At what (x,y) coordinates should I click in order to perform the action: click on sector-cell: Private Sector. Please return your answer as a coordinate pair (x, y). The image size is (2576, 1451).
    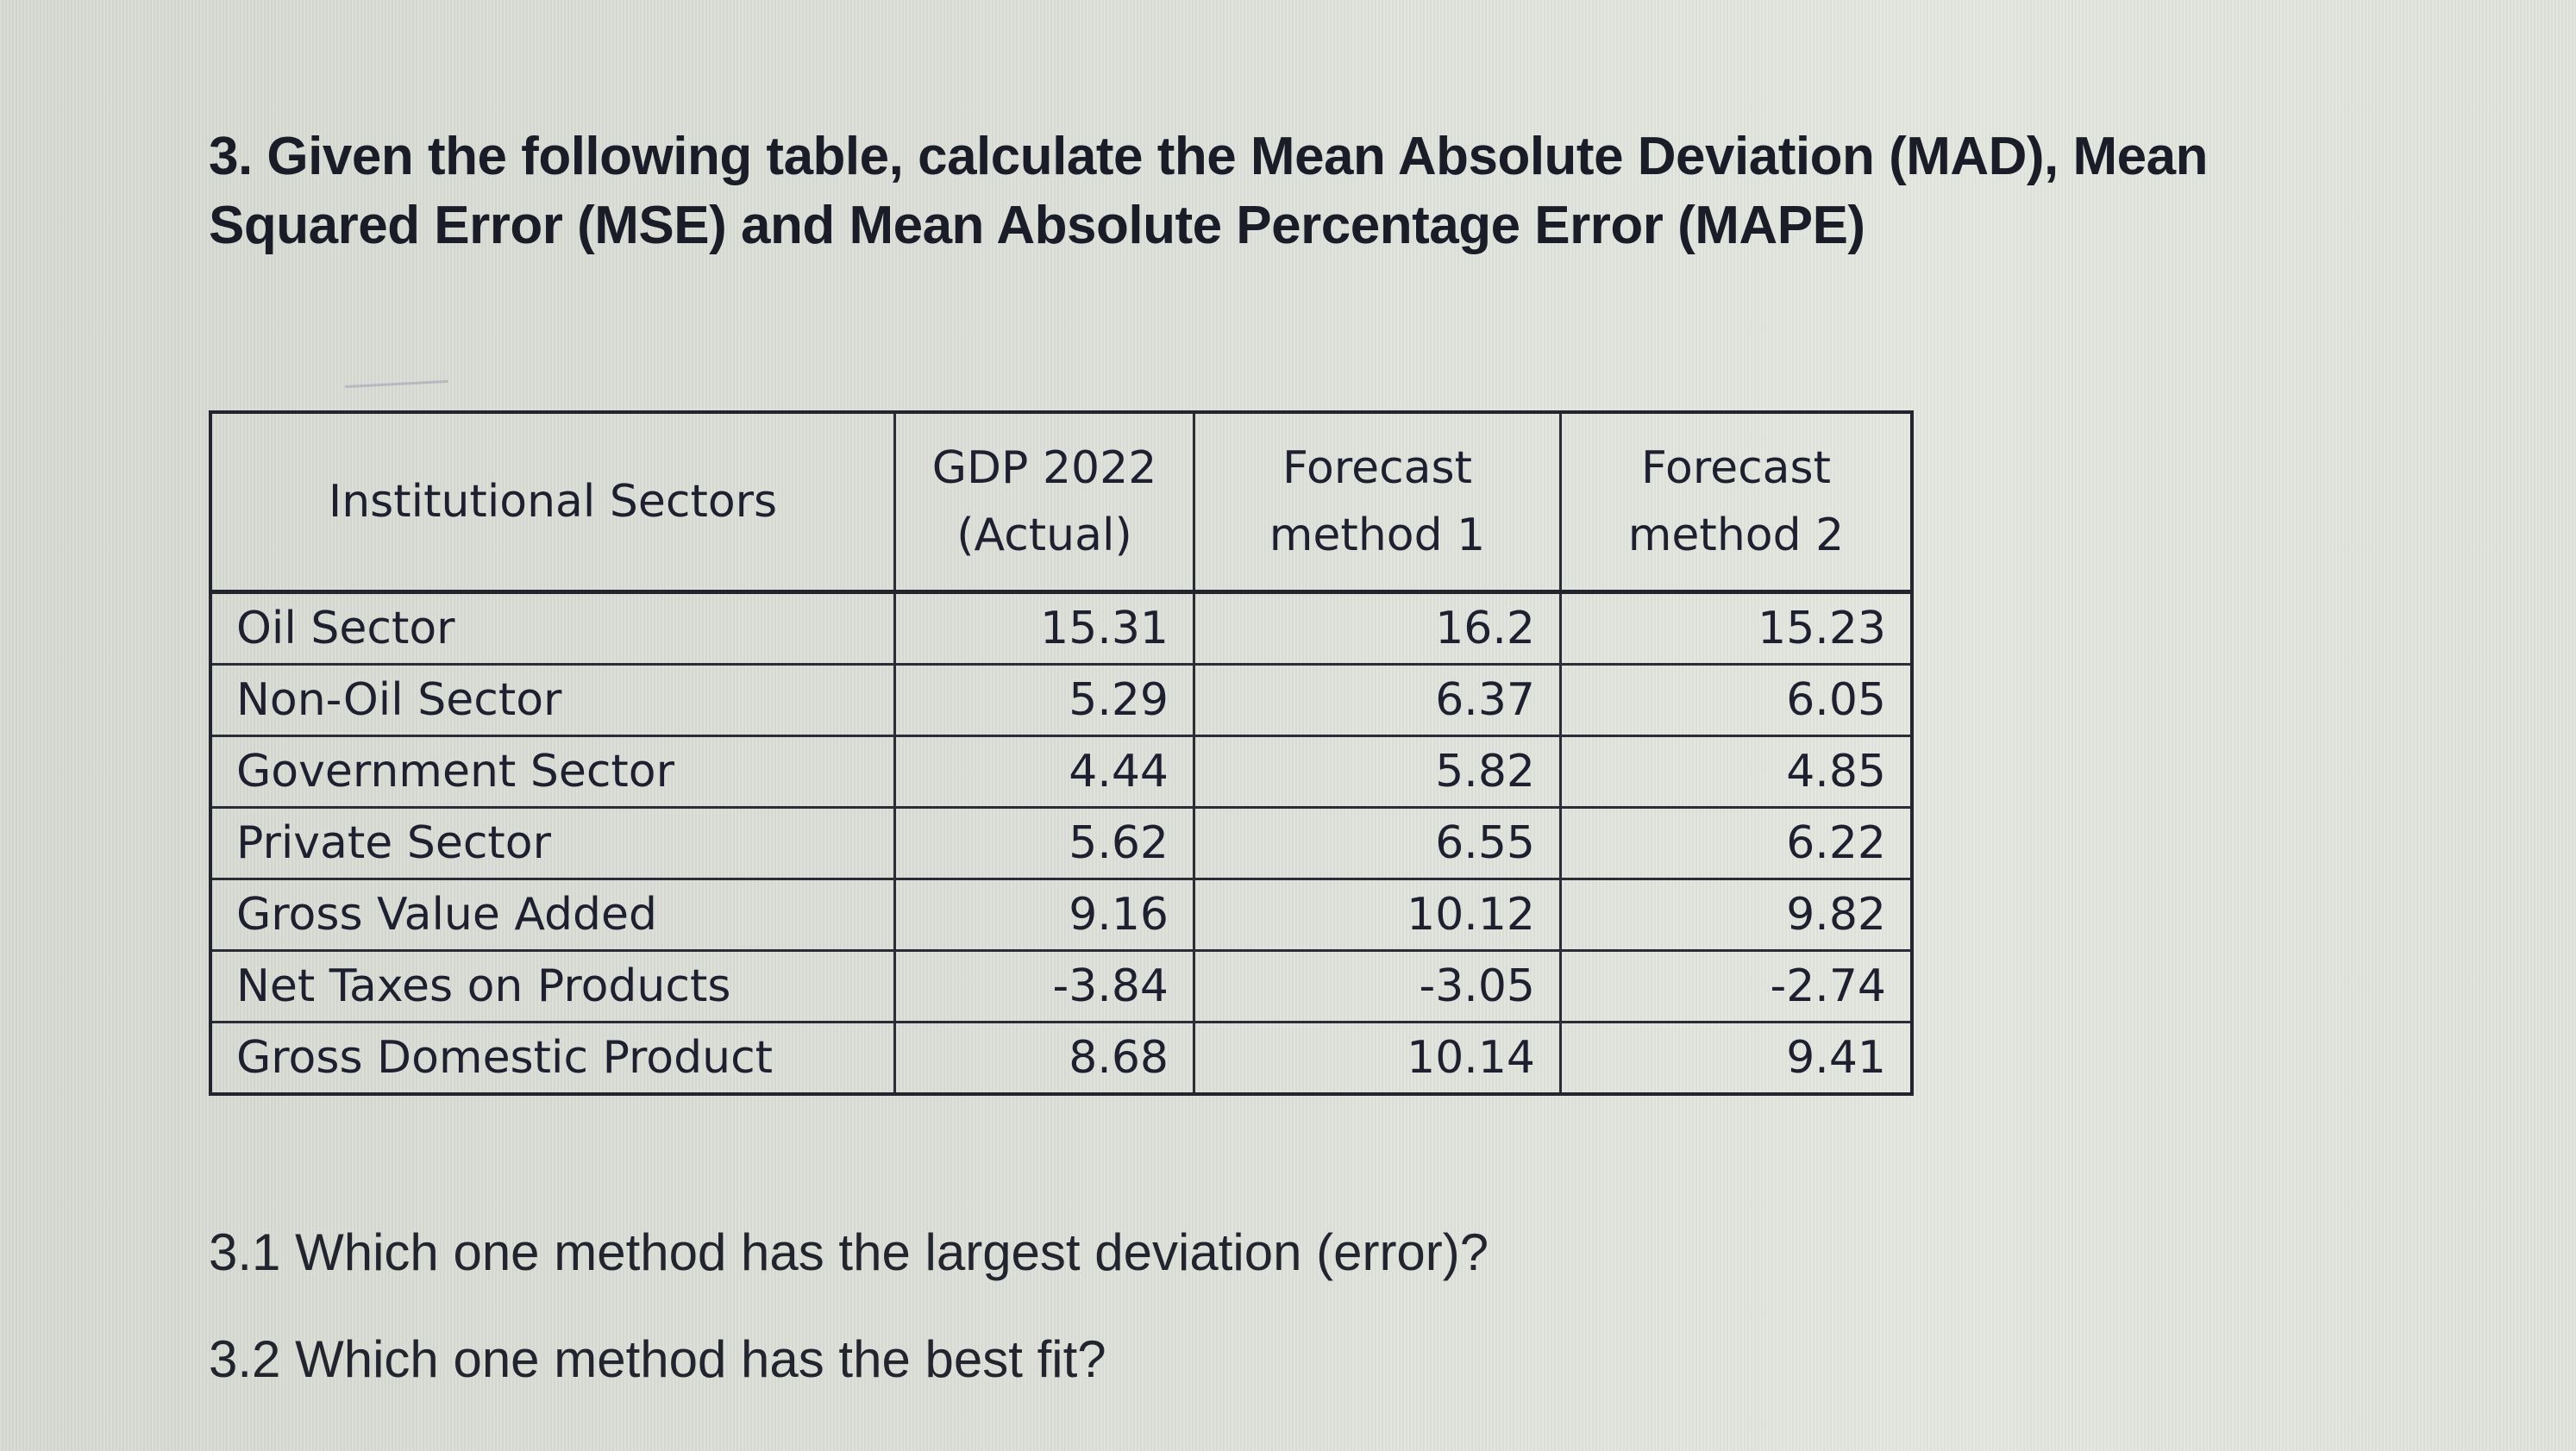
    Looking at the image, I should click on (552, 843).